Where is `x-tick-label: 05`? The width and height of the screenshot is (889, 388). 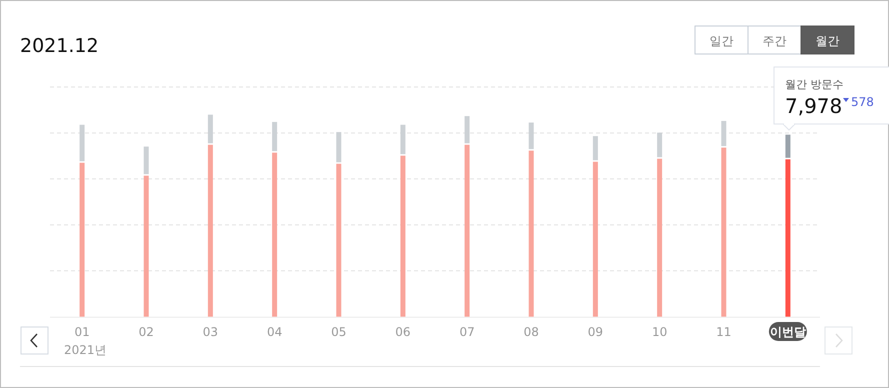 x-tick-label: 05 is located at coordinates (338, 332).